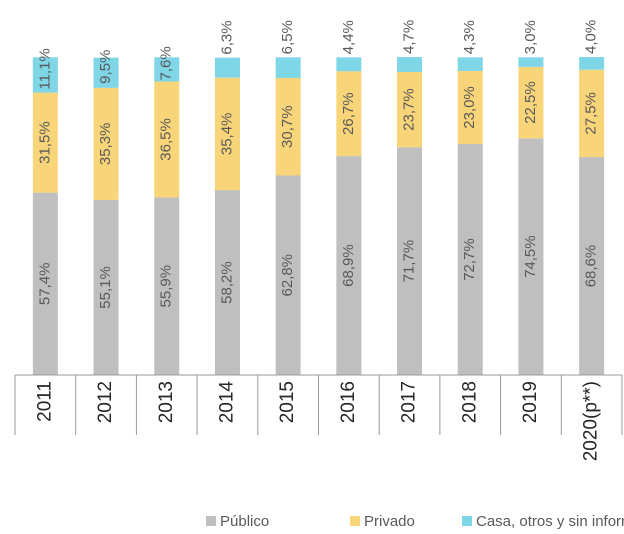  Describe the element at coordinates (105, 67) in the screenshot. I see `data-label: 9,5%` at that location.